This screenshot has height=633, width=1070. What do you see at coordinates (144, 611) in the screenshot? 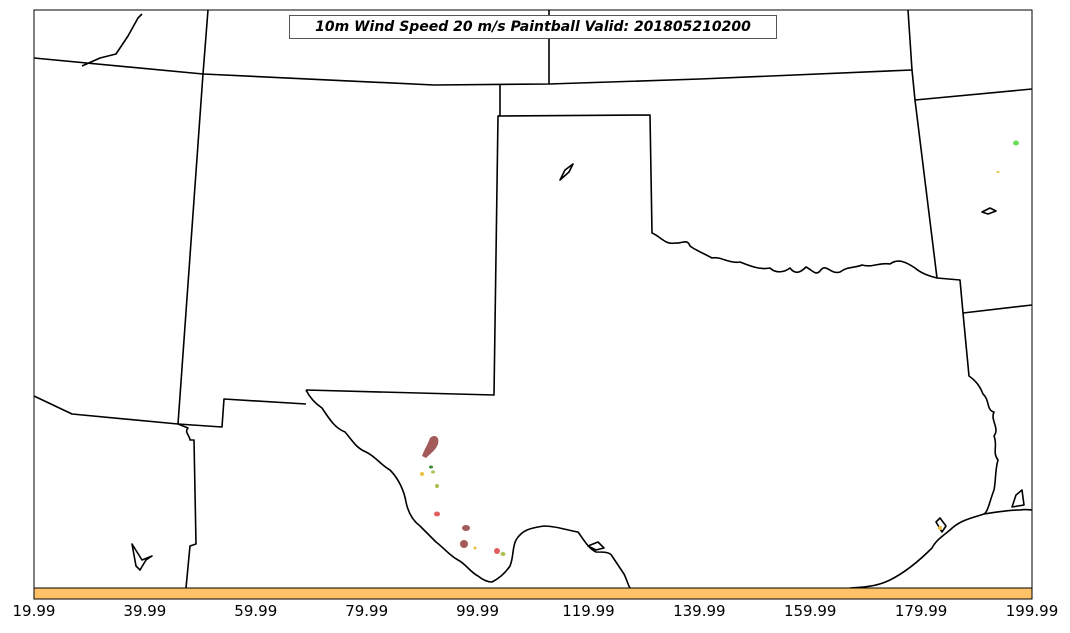
I see `colorbar-tick-label: 39.99` at bounding box center [144, 611].